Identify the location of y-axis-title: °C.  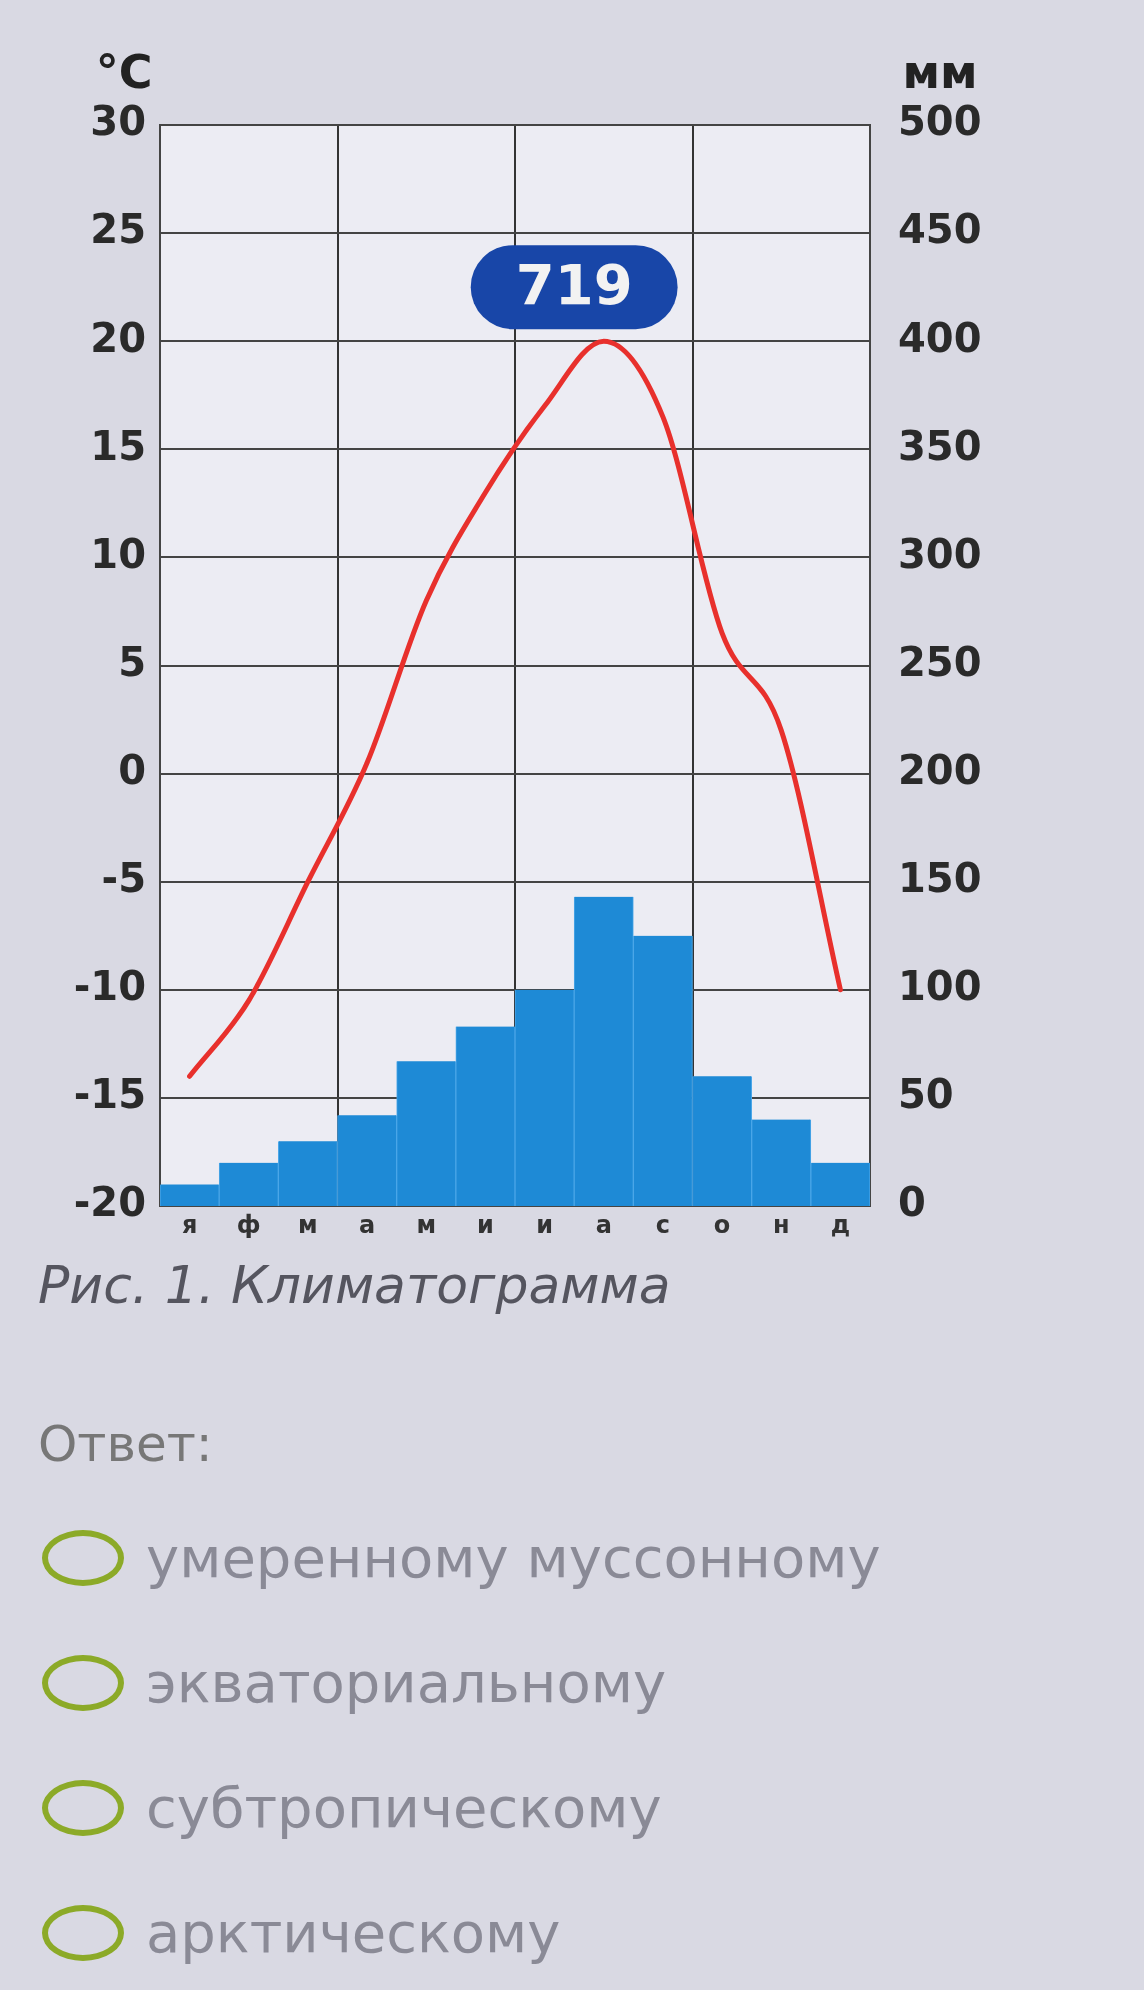
(124, 72).